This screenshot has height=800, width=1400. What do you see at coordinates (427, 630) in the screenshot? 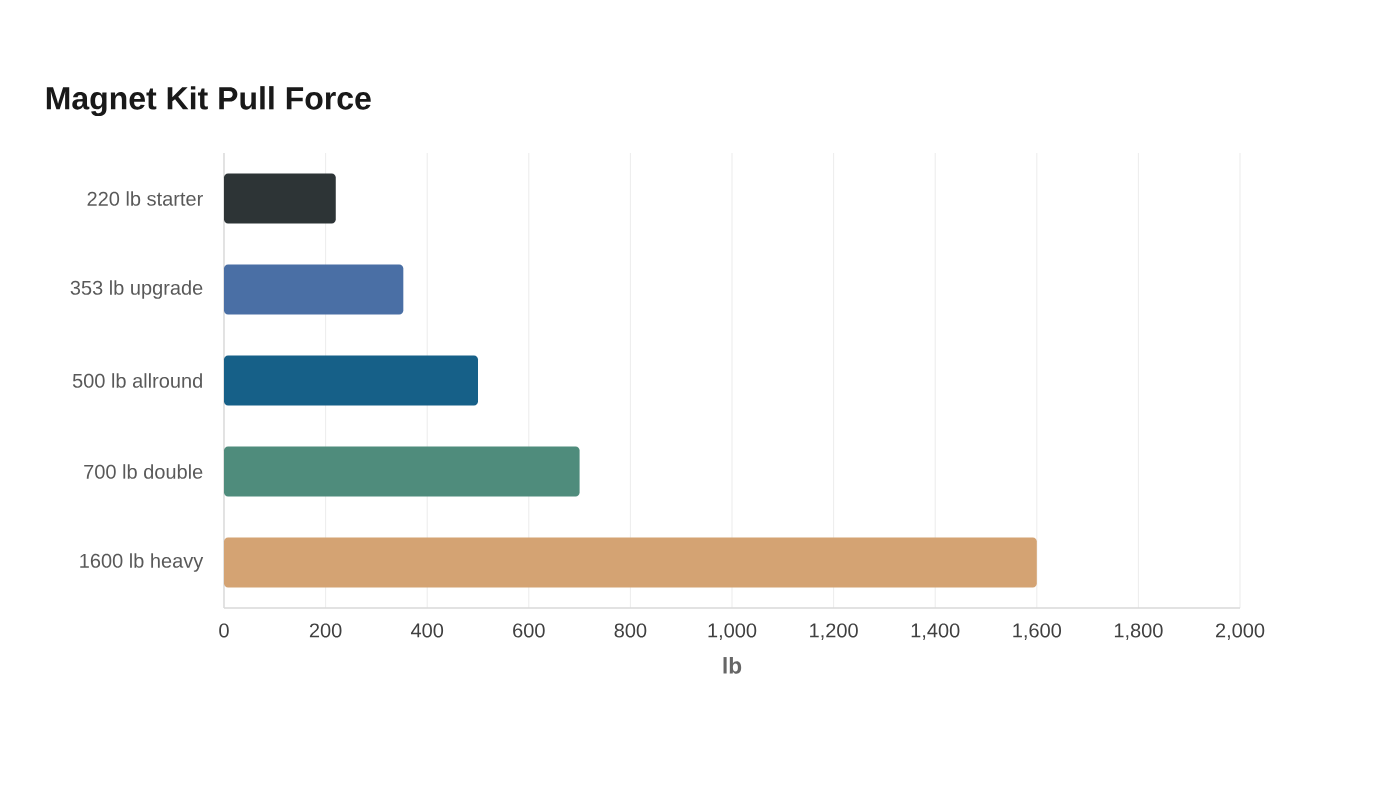
I see `x-tick-label: 400` at bounding box center [427, 630].